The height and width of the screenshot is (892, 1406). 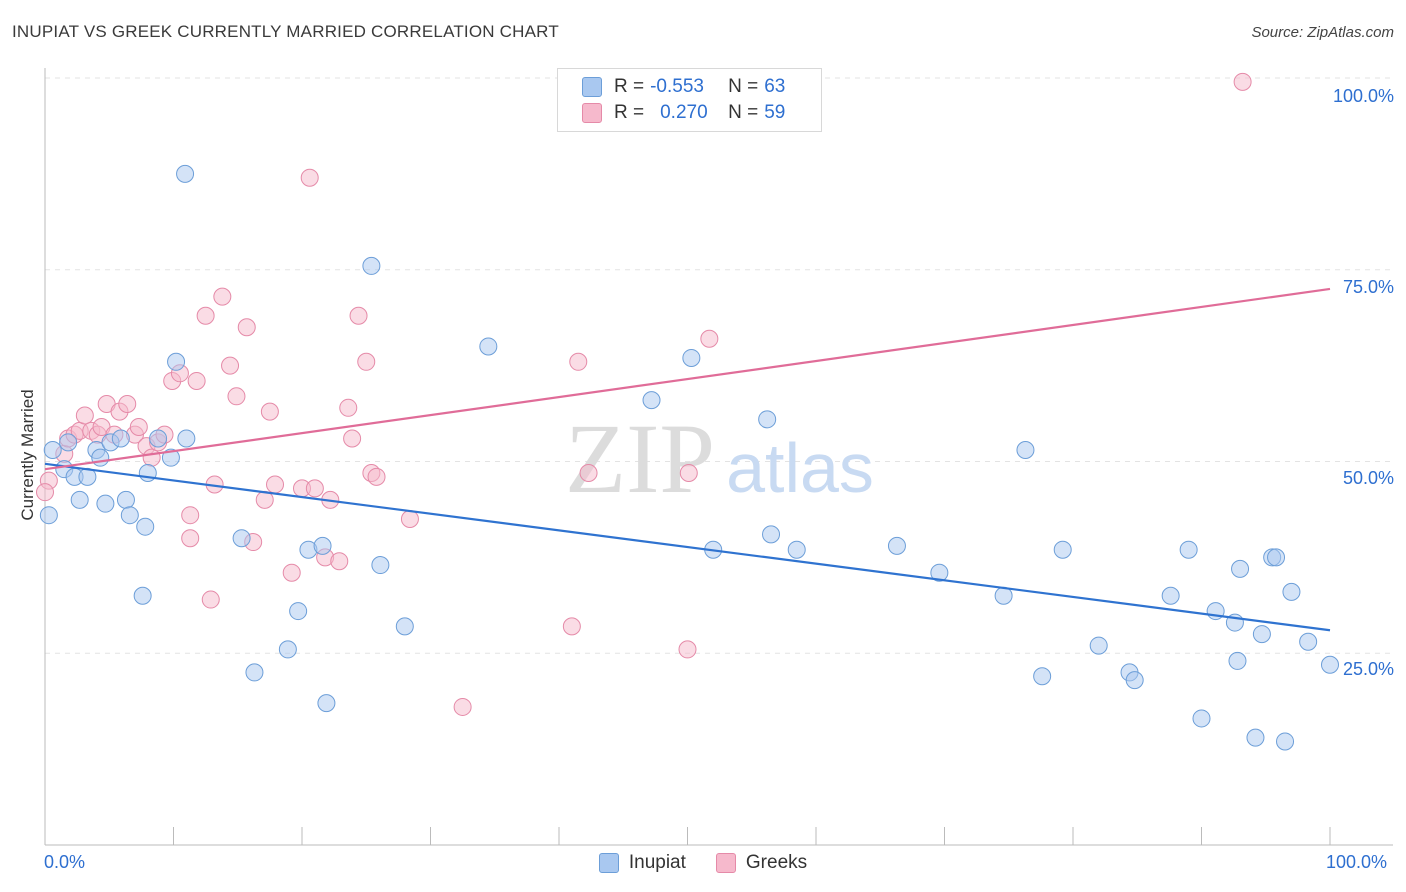 I want to click on stats-row-greeks: R = 0.270 N = 59, so click(x=683, y=113).